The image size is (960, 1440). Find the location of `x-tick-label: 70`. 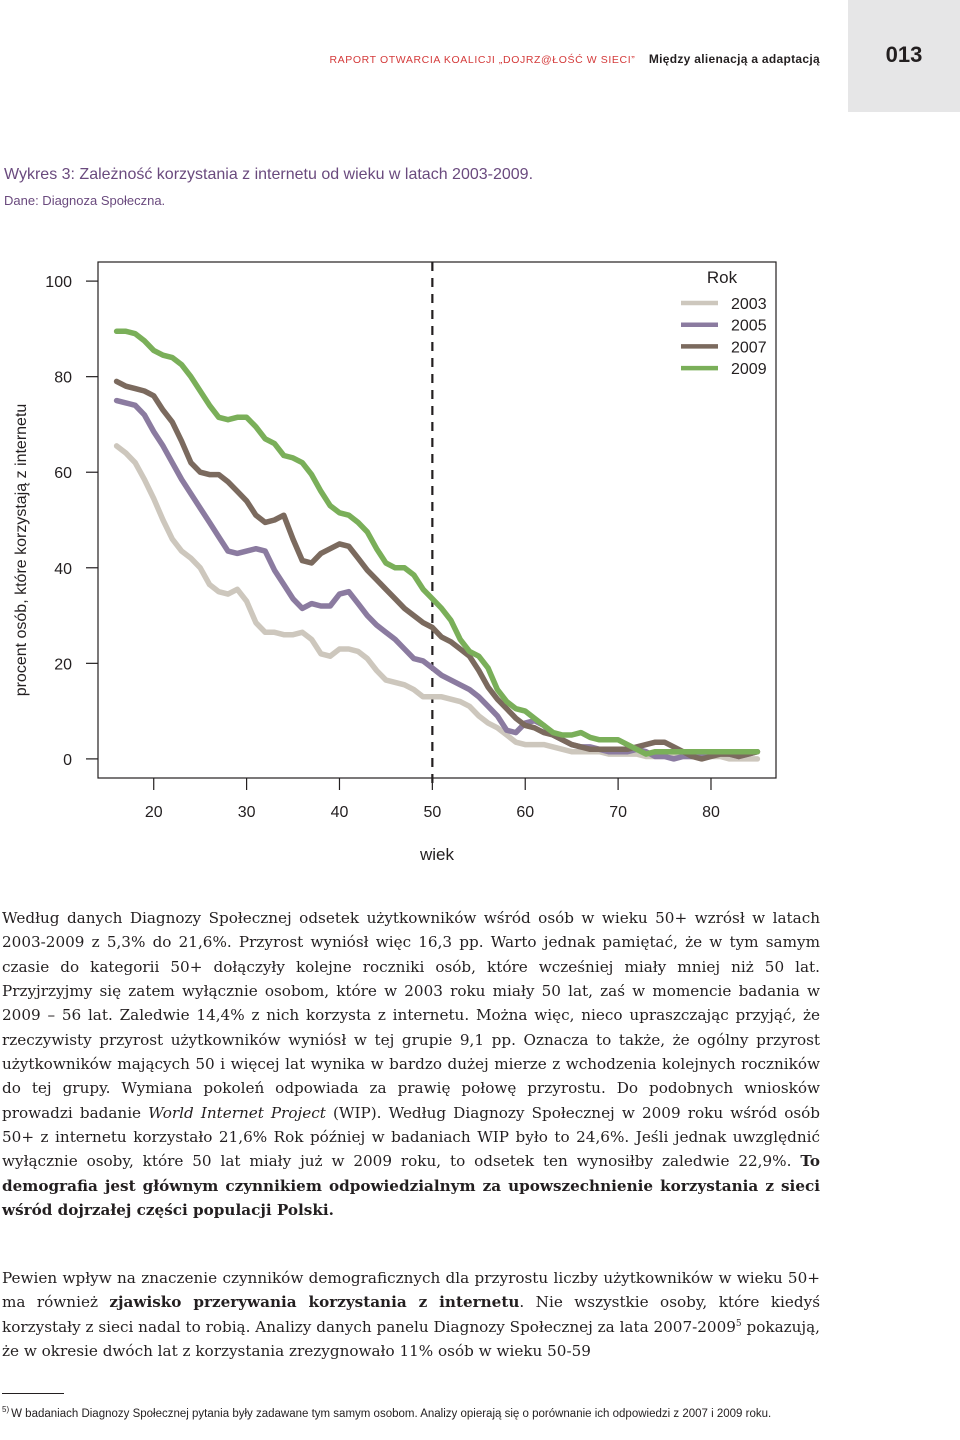

x-tick-label: 70 is located at coordinates (618, 812).